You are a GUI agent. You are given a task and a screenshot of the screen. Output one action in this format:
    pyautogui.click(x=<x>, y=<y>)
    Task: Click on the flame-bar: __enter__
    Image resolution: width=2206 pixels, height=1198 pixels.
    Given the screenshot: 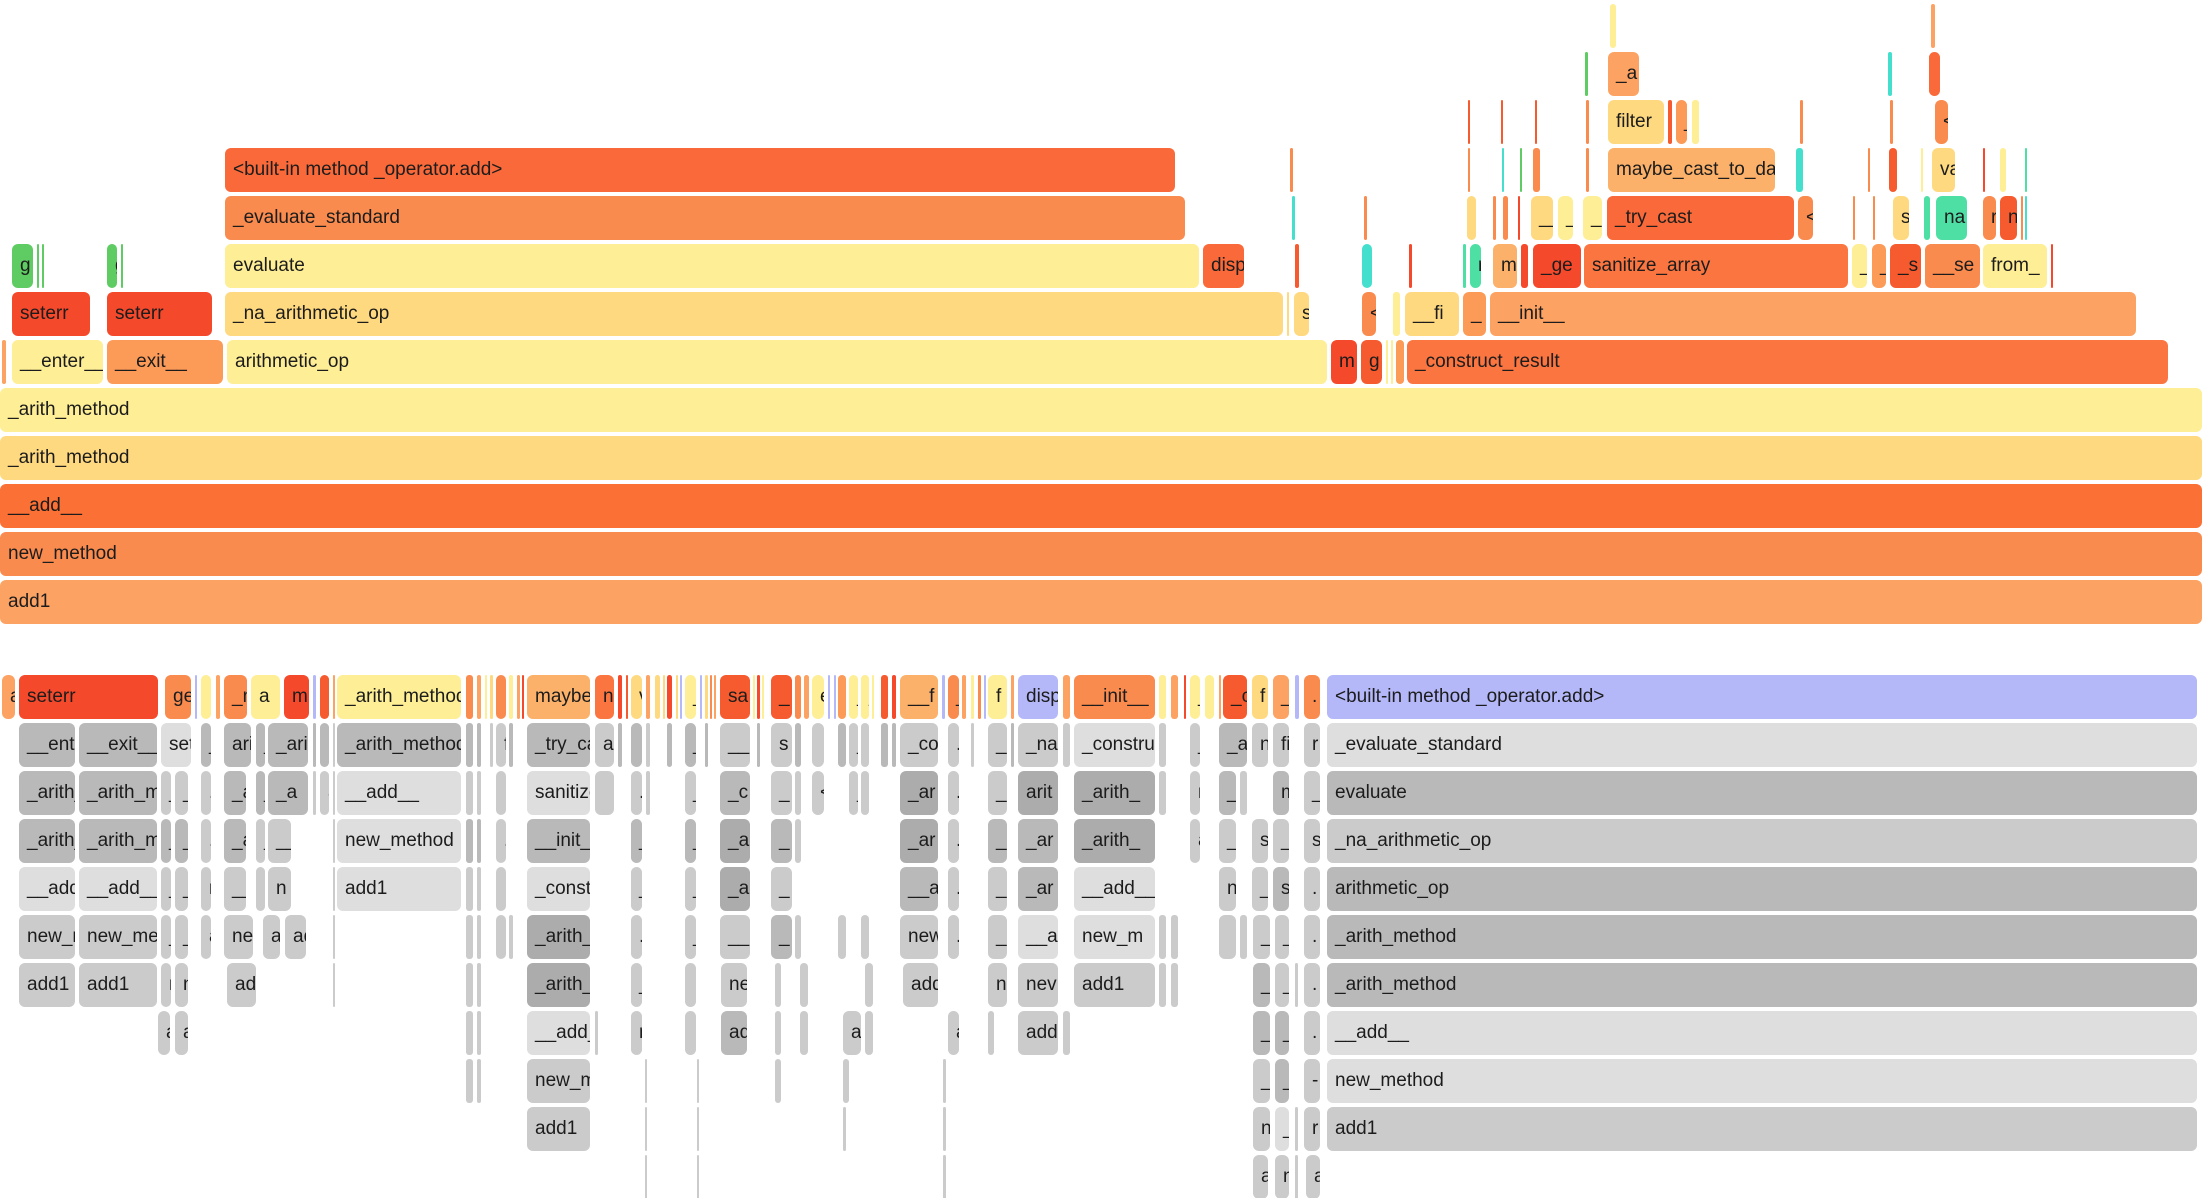 What is the action you would take?
    pyautogui.click(x=47, y=745)
    